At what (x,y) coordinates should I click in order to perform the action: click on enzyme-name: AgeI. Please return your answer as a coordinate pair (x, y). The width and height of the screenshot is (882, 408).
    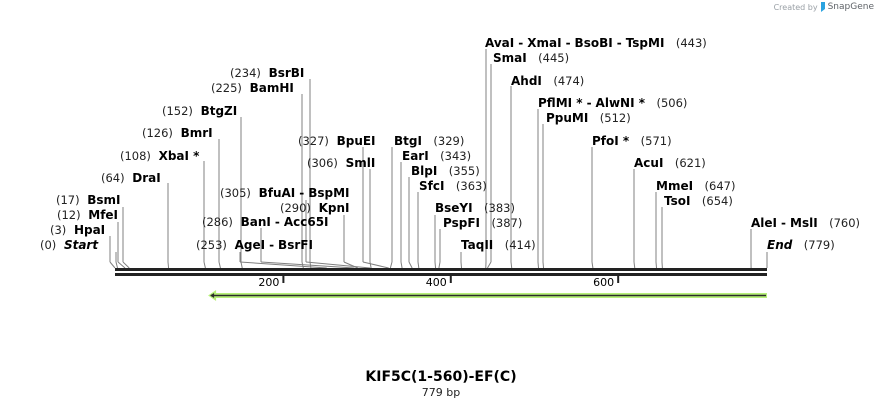
    Looking at the image, I should click on (250, 245).